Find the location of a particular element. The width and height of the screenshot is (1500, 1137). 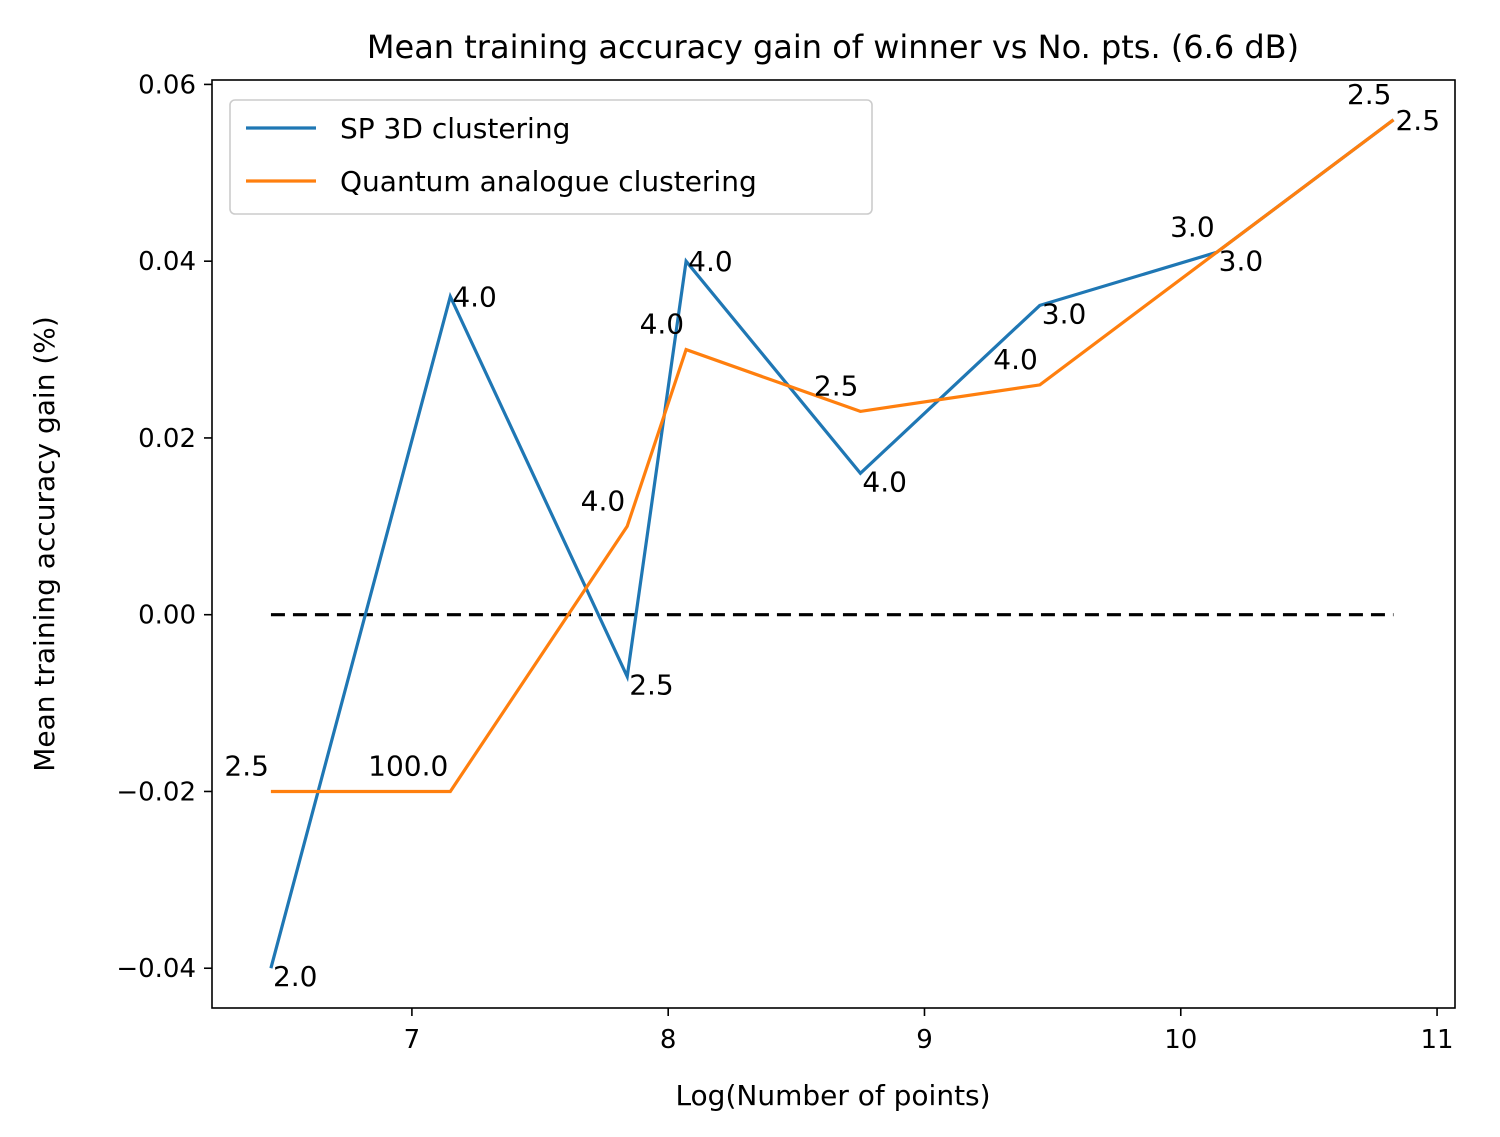

y-tick-label: −0.04 is located at coordinates (156, 969).